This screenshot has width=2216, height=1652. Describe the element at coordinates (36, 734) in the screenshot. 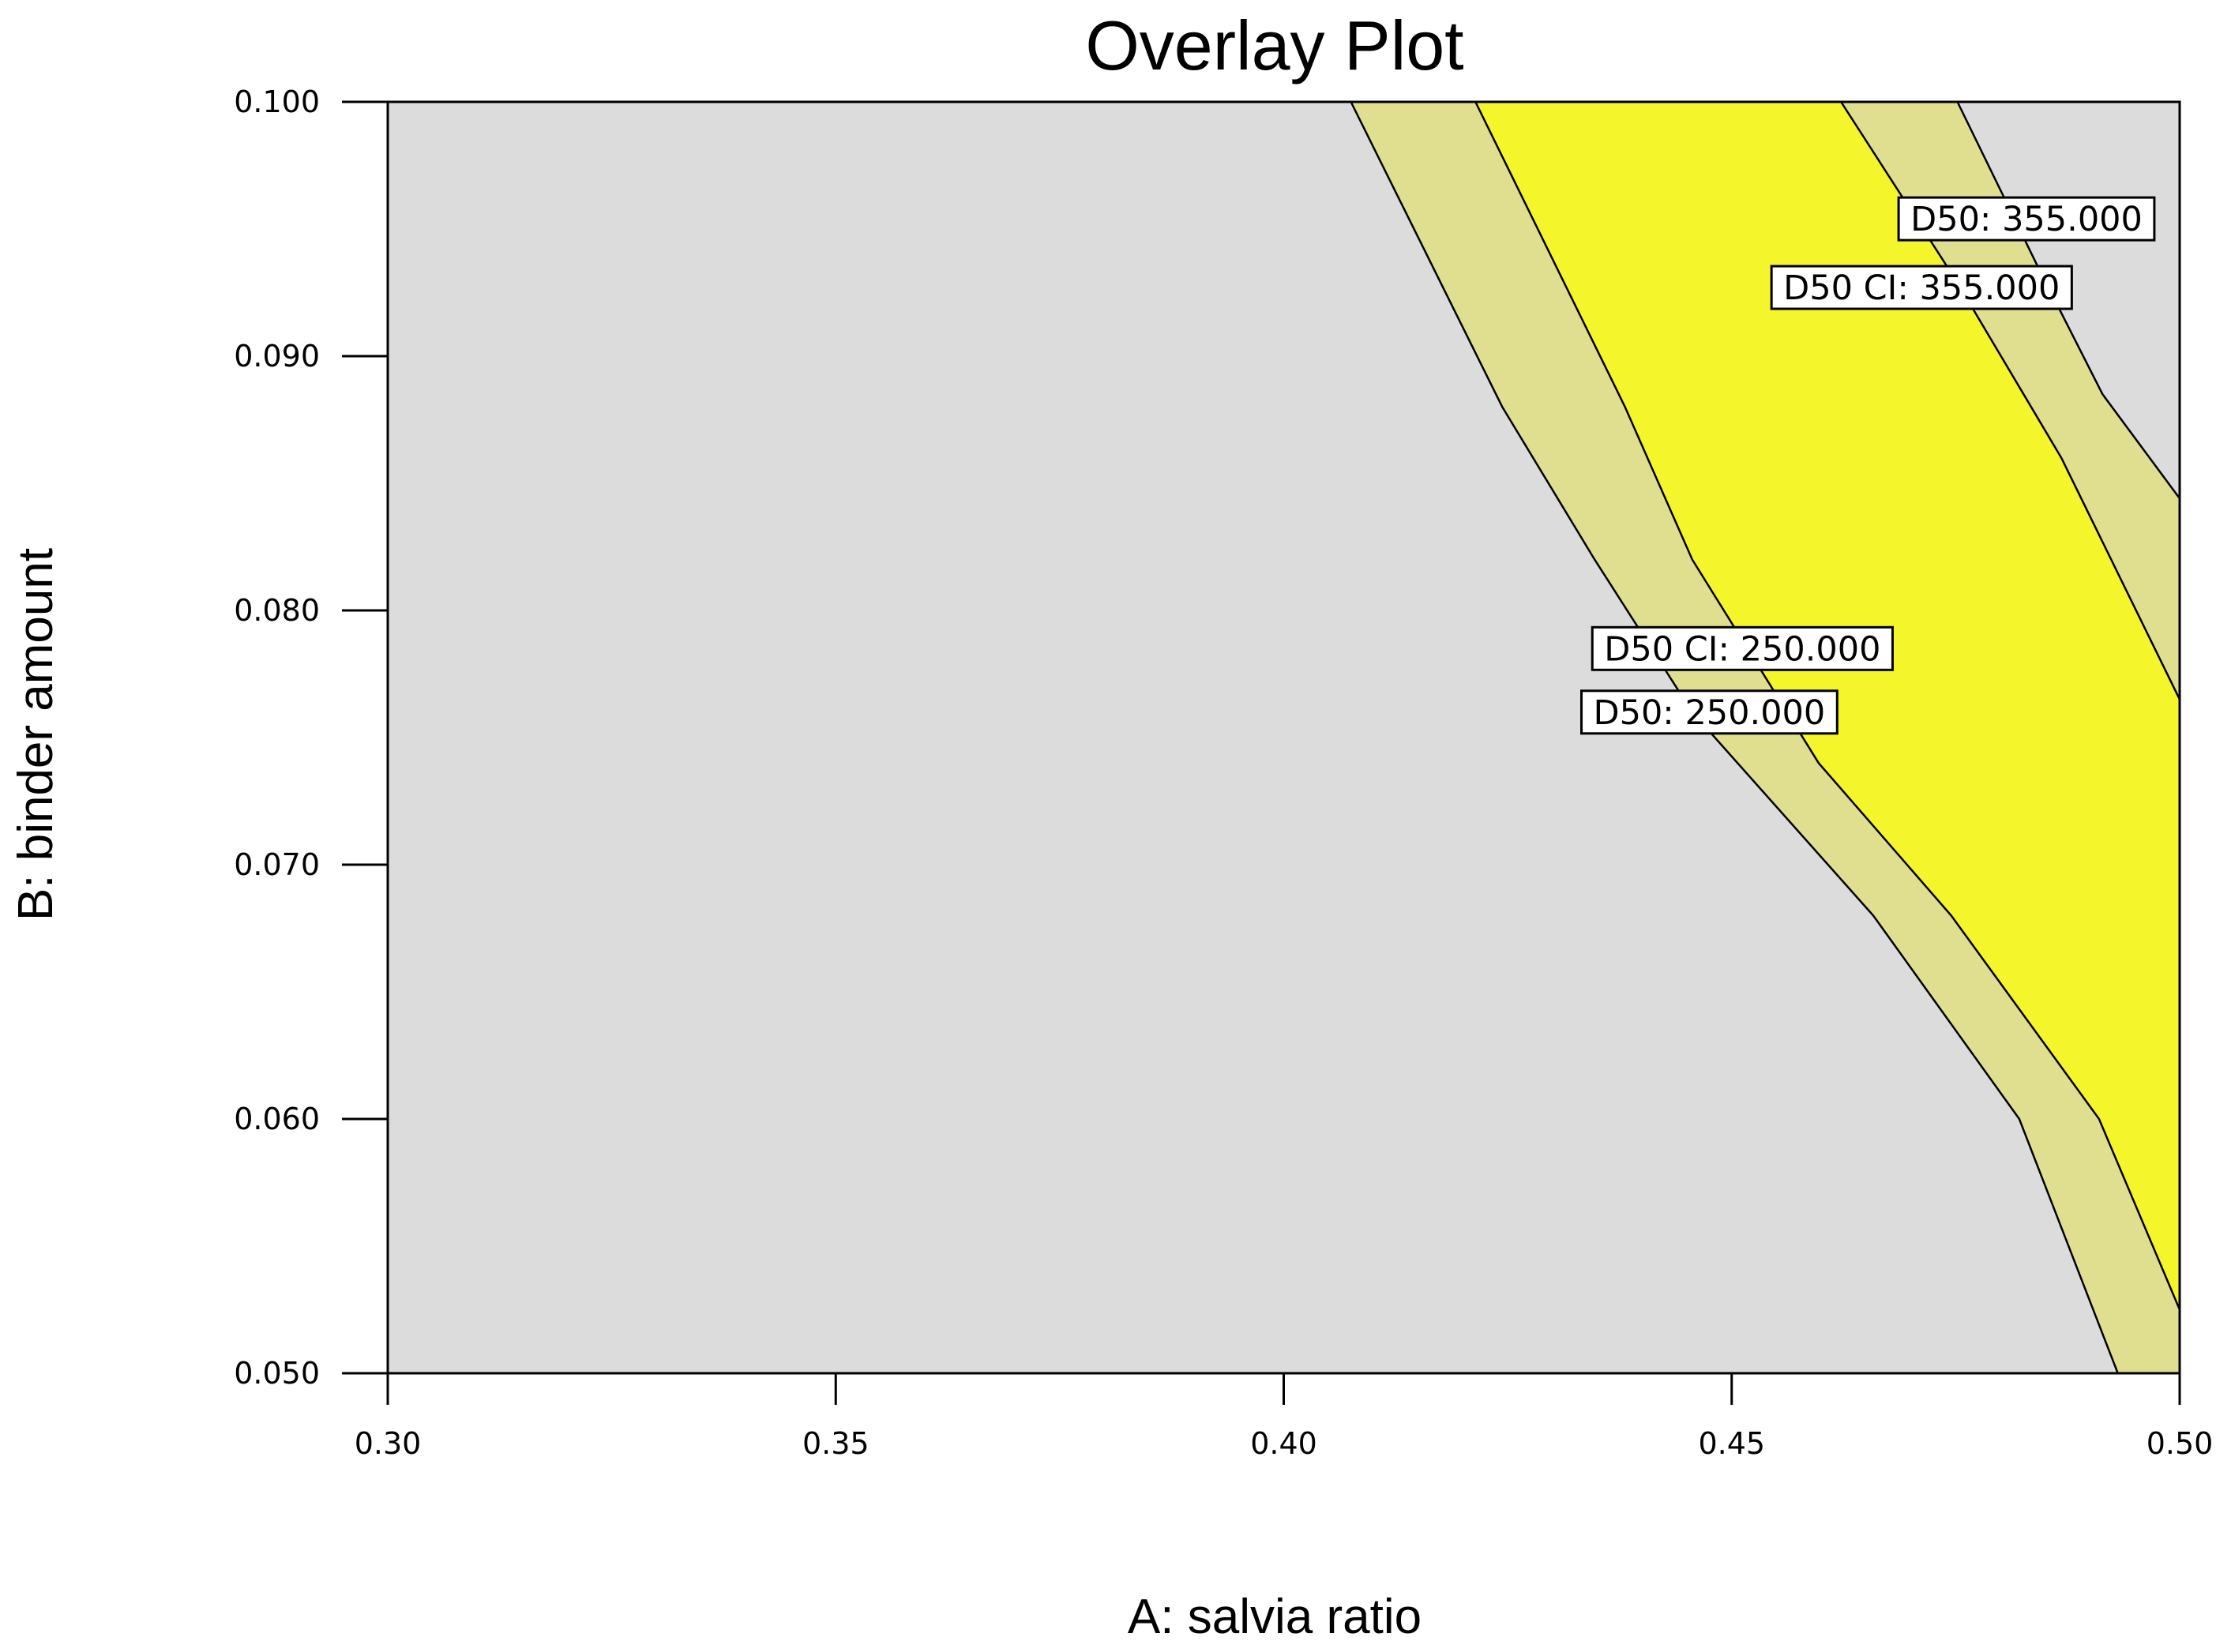

I see `y-axis-label: B: binder amount` at that location.